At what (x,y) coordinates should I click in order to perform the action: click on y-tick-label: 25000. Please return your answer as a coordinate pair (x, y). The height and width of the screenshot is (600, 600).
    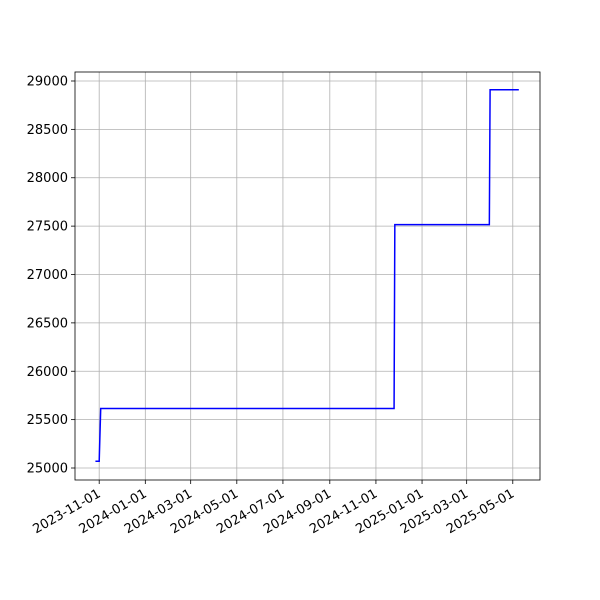
    Looking at the image, I should click on (47, 469).